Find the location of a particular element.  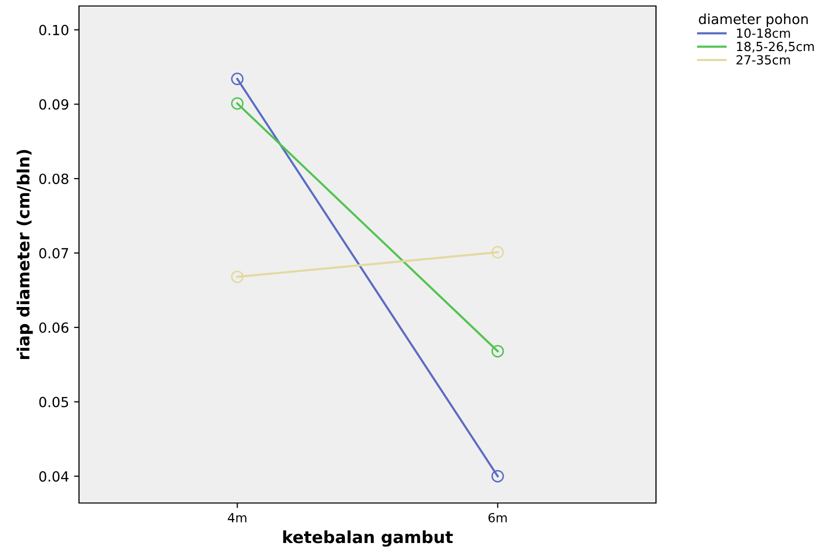

y-tick-label: 0.07 is located at coordinates (53, 253).